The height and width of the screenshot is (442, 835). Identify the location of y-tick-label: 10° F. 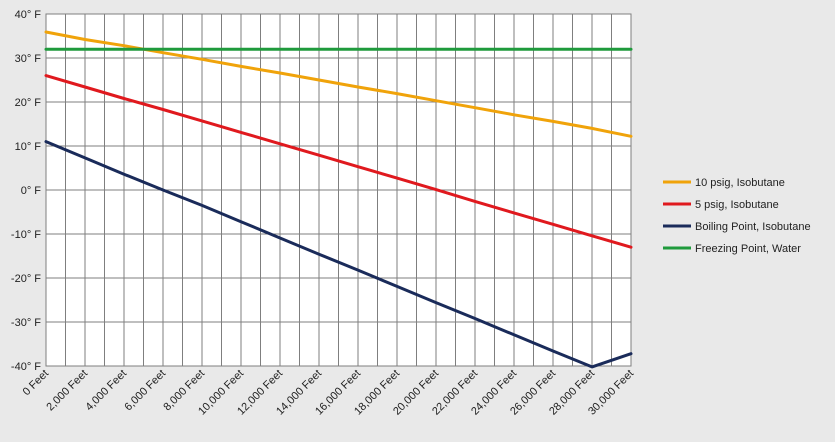
(28, 147).